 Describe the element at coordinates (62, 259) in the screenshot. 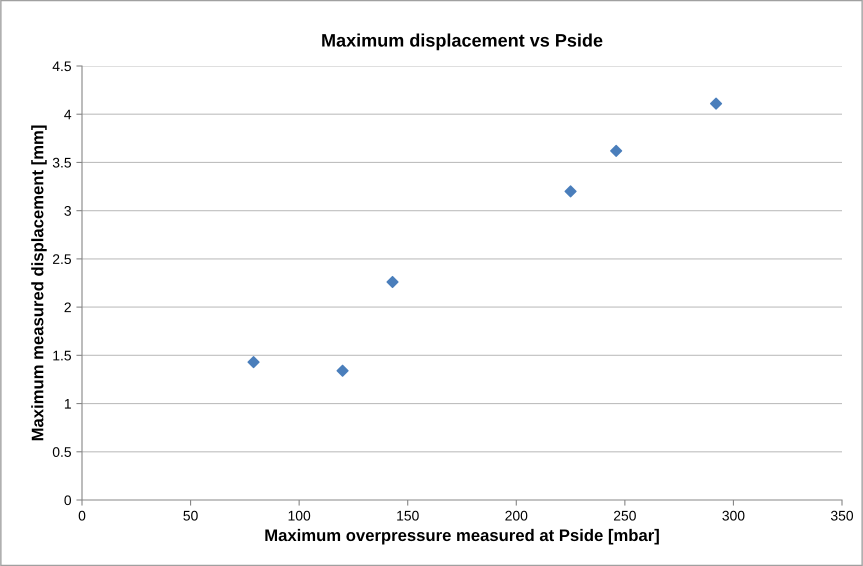

I see `y-tick-label: 2.5` at that location.